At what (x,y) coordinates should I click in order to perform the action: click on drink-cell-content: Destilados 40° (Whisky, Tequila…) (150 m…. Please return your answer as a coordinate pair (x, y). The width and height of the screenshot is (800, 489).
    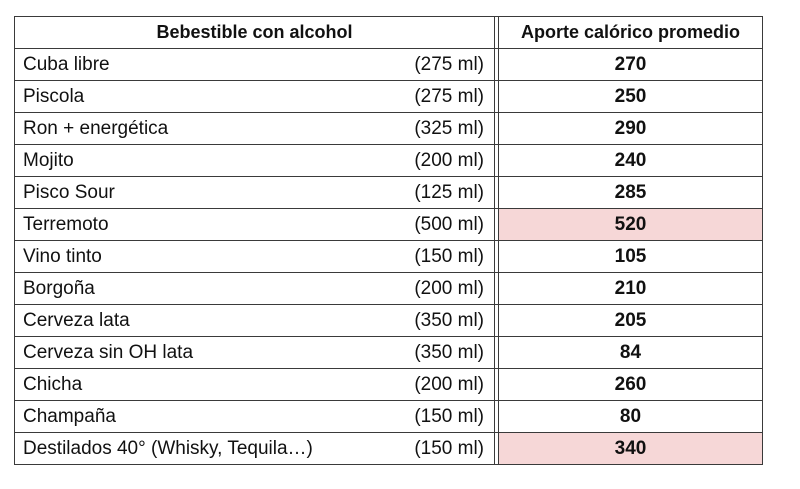
    Looking at the image, I should click on (254, 449).